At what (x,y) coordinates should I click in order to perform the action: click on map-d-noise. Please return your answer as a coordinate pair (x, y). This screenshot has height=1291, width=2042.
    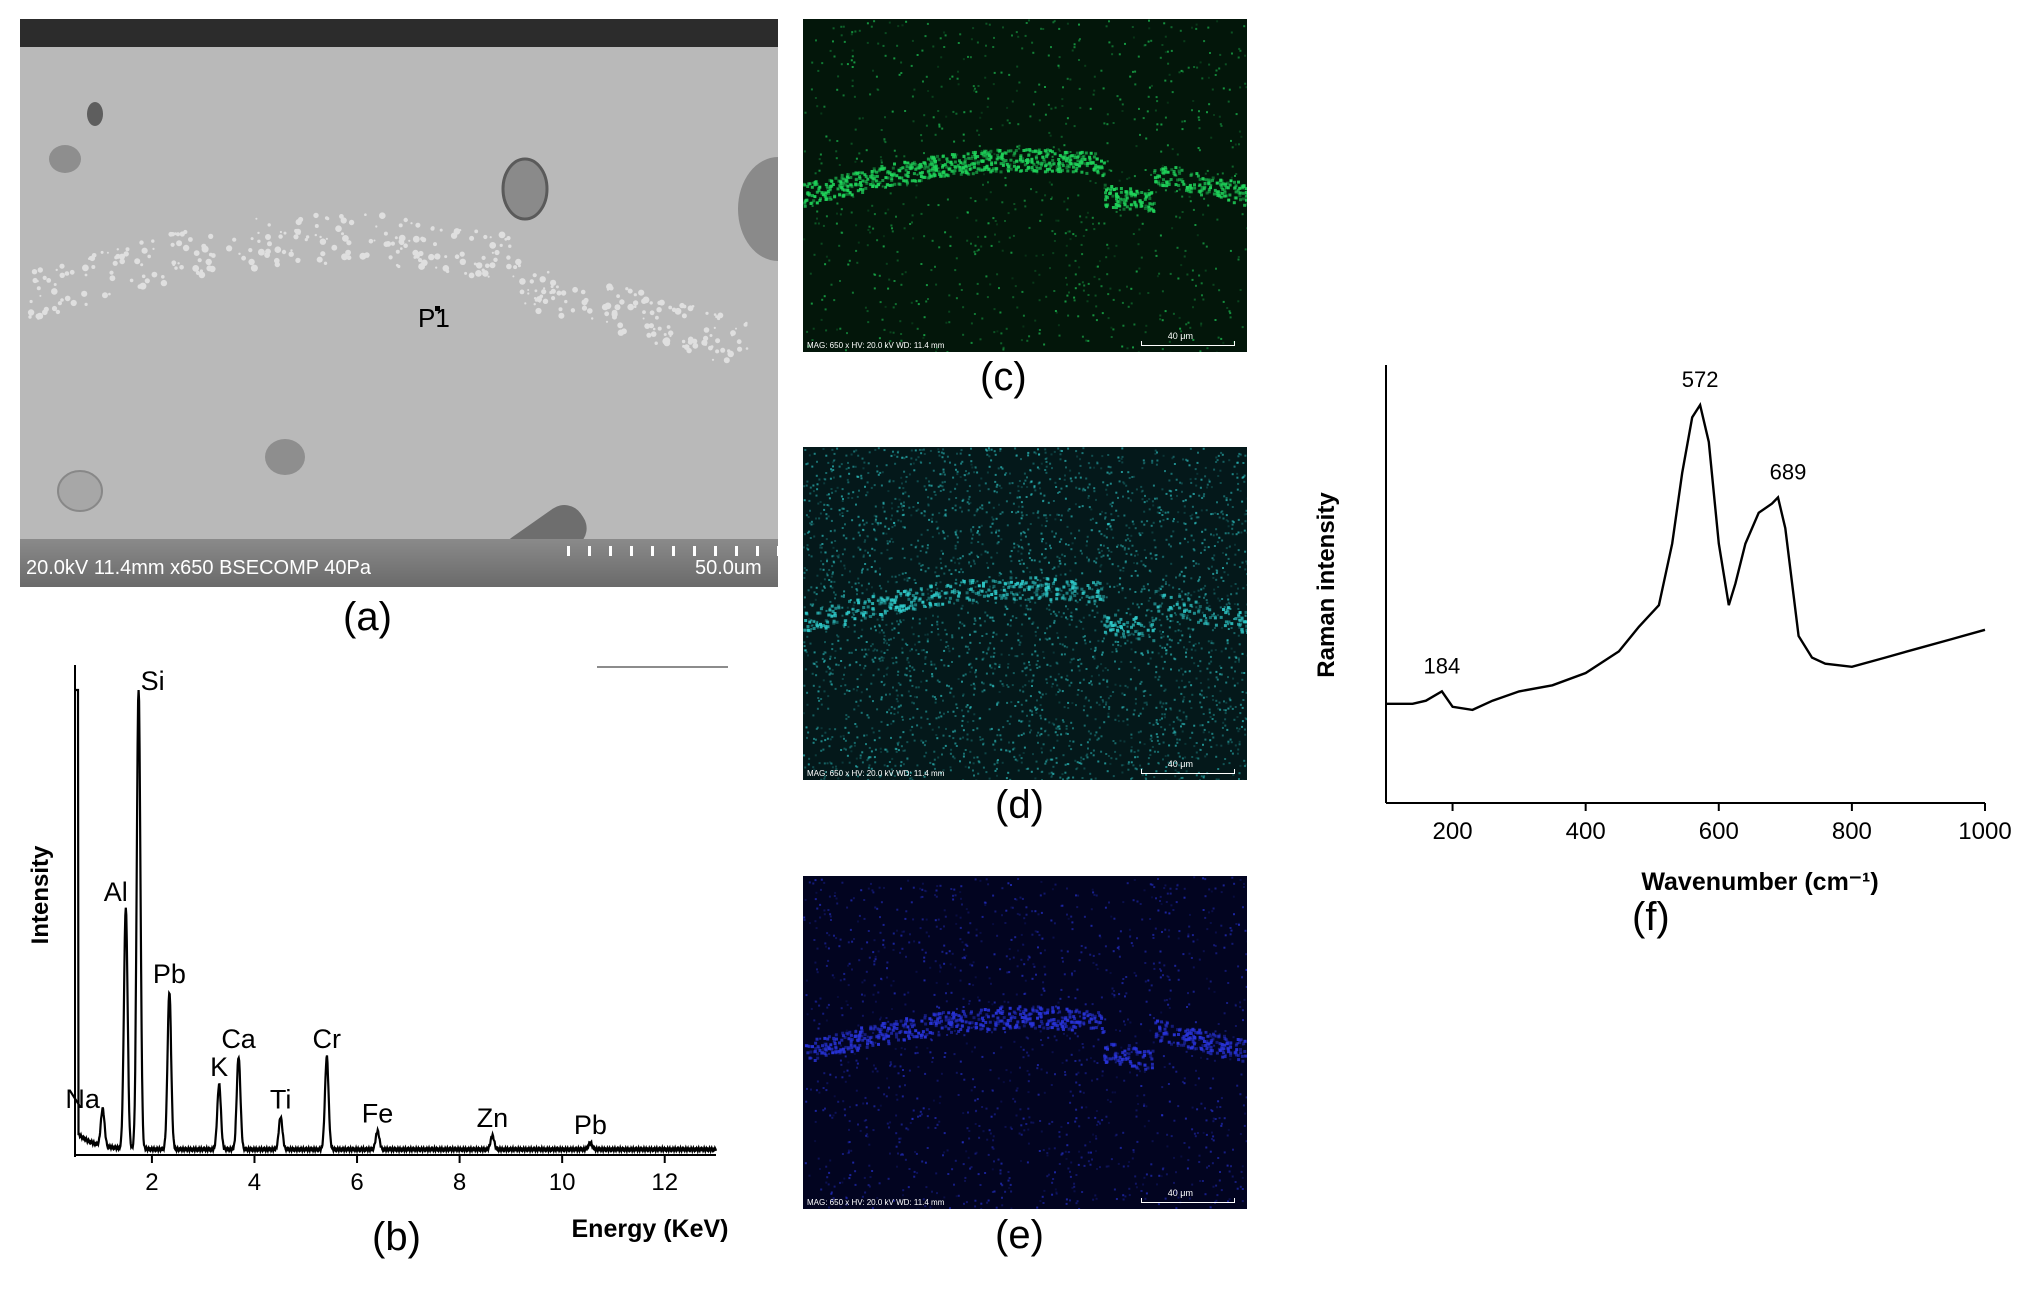
    Looking at the image, I should click on (1025, 613).